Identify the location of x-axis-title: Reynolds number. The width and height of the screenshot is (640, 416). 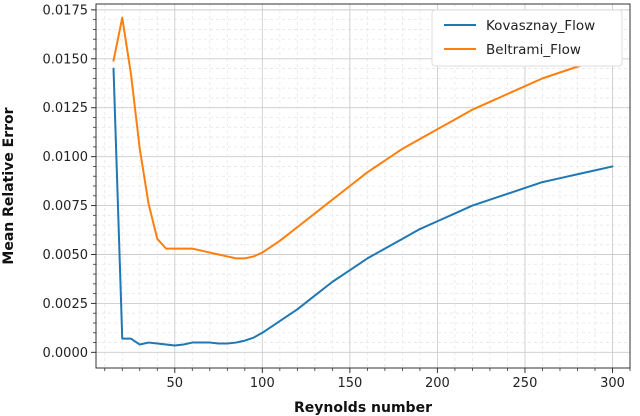
(363, 408).